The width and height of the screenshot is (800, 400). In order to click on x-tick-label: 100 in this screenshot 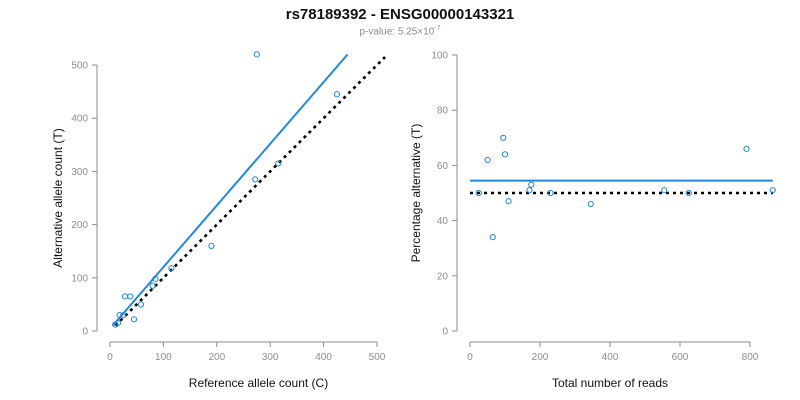, I will do `click(163, 357)`.